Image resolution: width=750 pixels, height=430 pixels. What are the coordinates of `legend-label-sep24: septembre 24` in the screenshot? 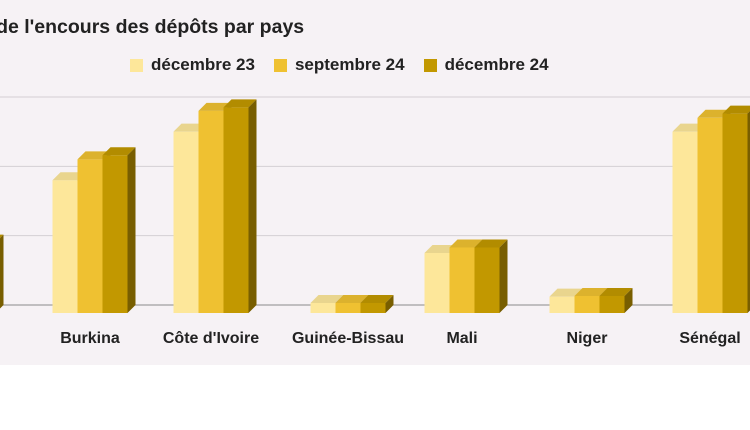 It's located at (349, 64).